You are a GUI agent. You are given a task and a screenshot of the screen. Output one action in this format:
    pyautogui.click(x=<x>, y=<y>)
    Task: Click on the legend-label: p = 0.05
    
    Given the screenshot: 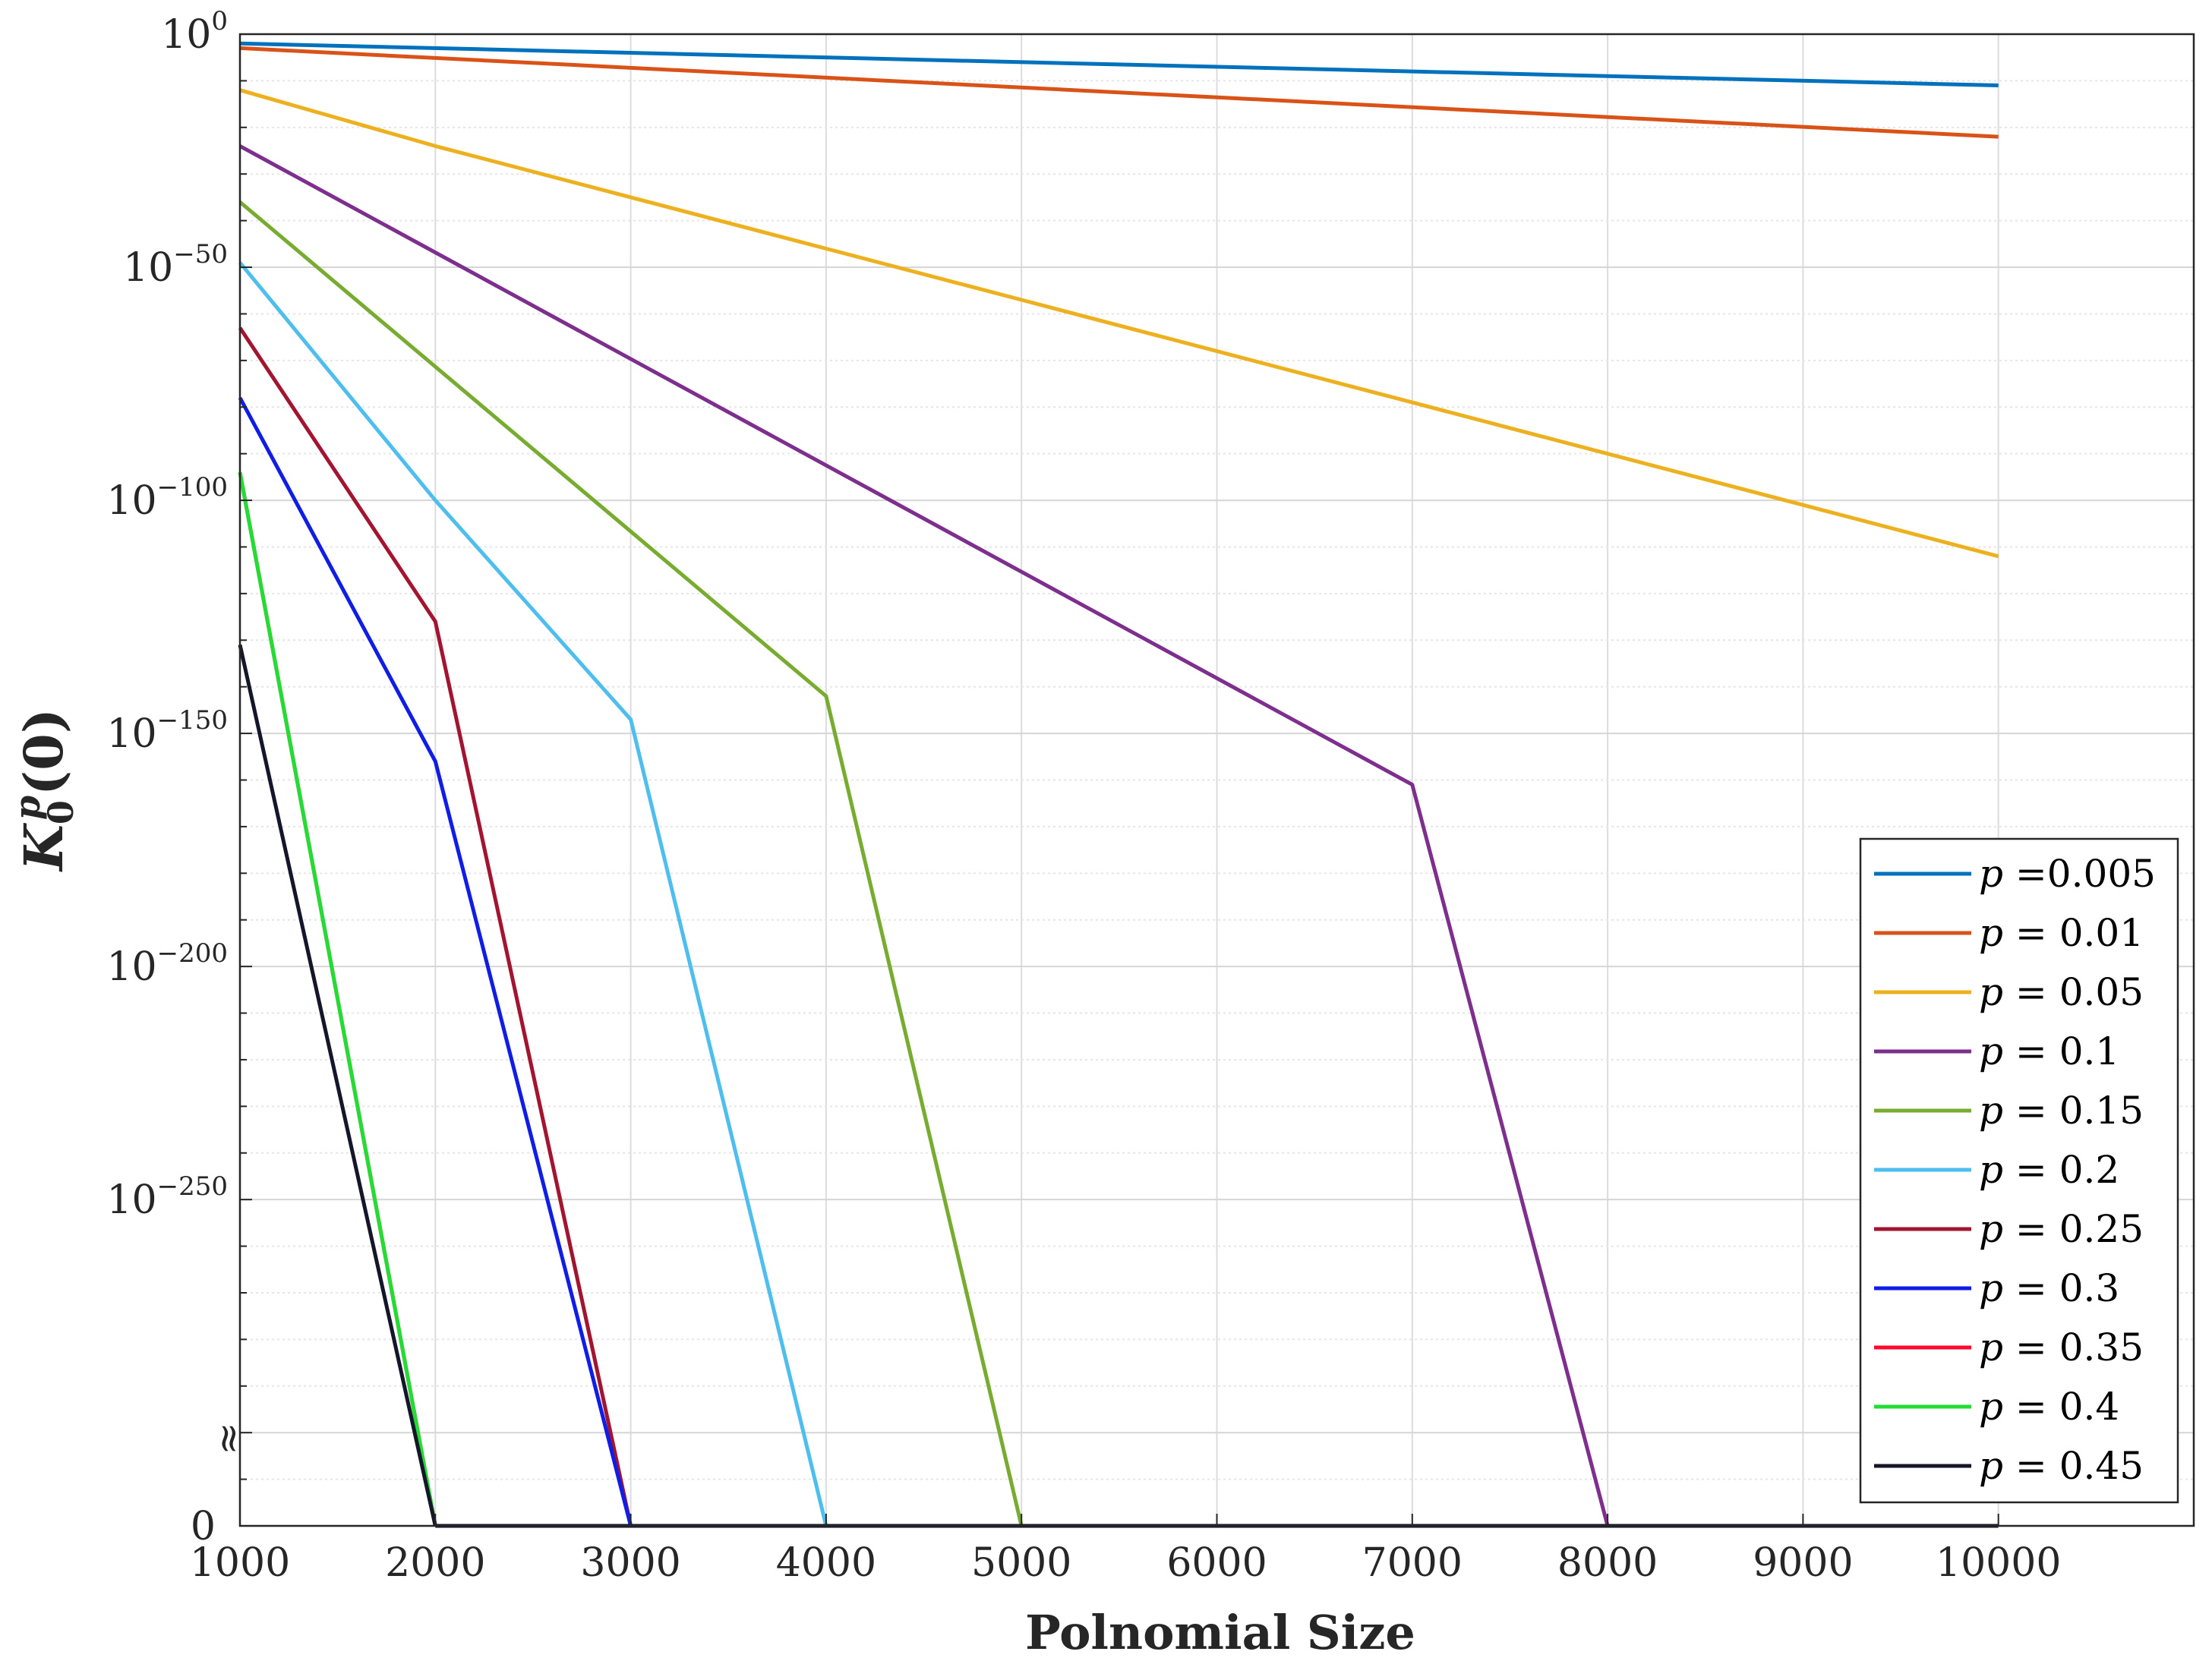 What is the action you would take?
    pyautogui.click(x=2061, y=992)
    